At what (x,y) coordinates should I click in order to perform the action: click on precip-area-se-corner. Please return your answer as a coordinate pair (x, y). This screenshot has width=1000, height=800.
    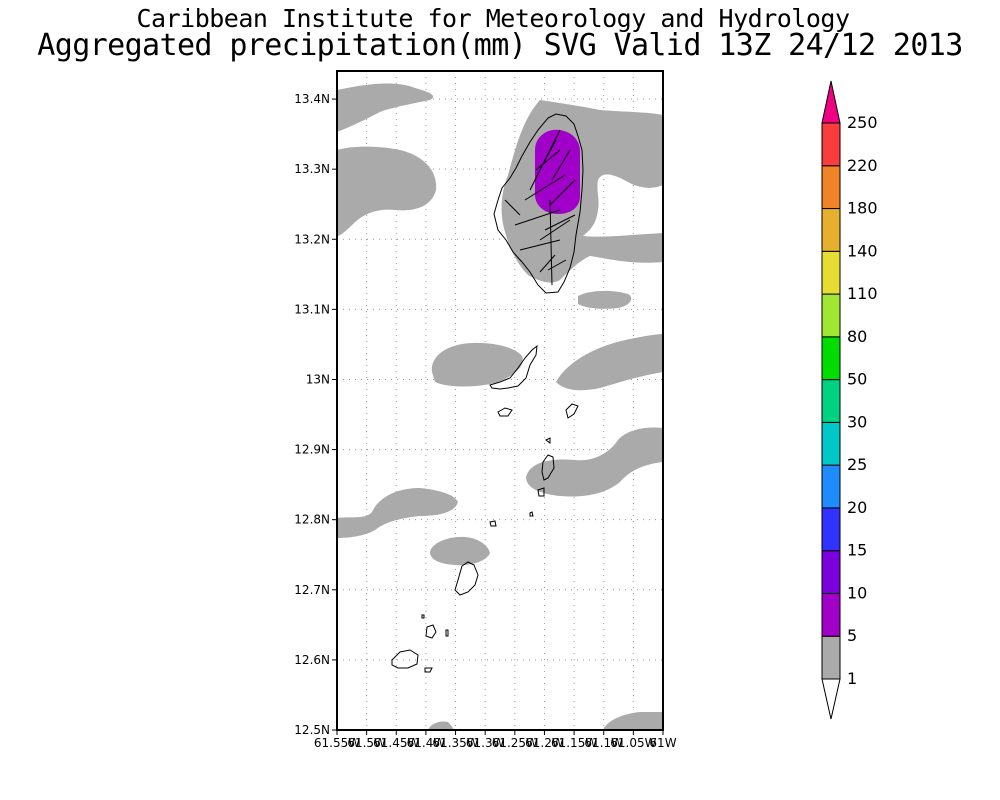
    Looking at the image, I should click on (633, 721).